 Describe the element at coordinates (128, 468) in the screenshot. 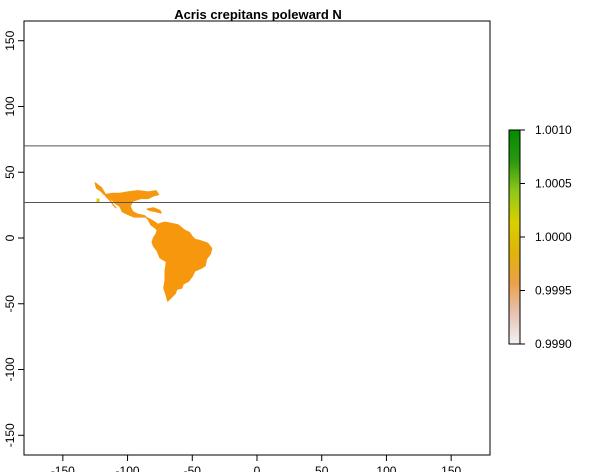

I see `x-tick-label: -100` at that location.